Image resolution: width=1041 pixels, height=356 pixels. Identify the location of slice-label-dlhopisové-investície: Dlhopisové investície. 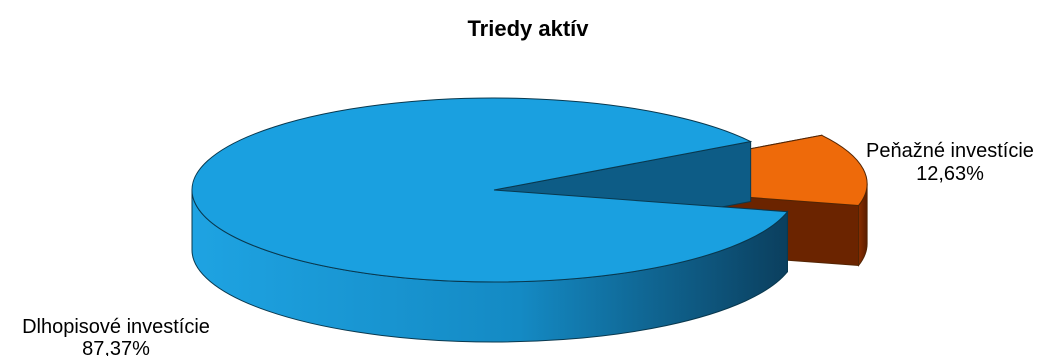
(116, 327).